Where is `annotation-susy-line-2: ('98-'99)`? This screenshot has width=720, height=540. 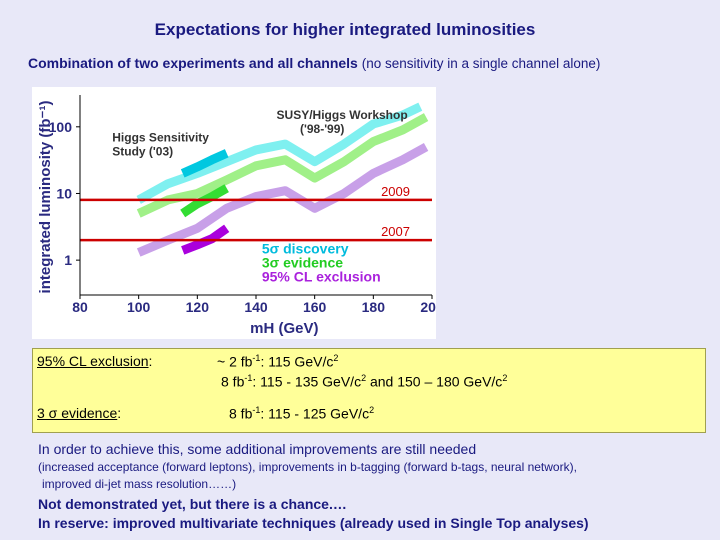
annotation-susy-line-2: ('98-'99) is located at coordinates (322, 129).